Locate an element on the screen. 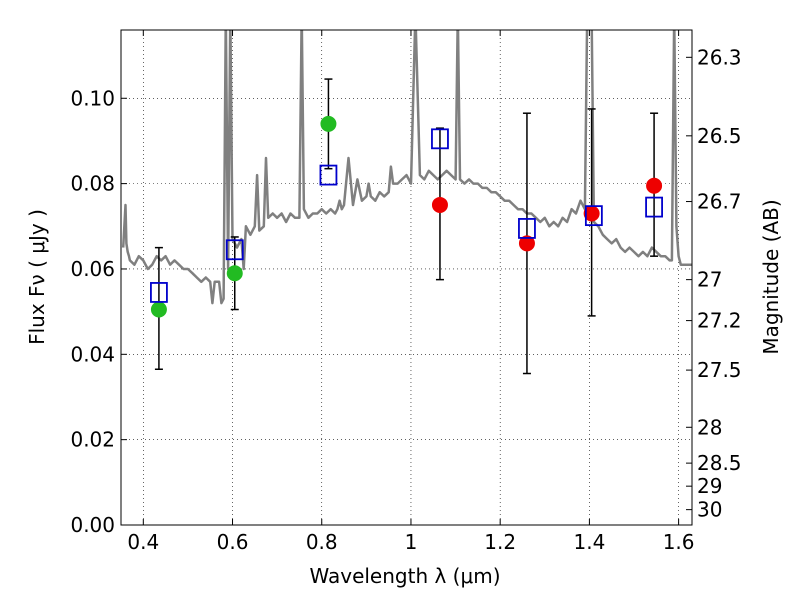 This screenshot has width=800, height=600. y2-tick-label: 28.5 is located at coordinates (719, 463).